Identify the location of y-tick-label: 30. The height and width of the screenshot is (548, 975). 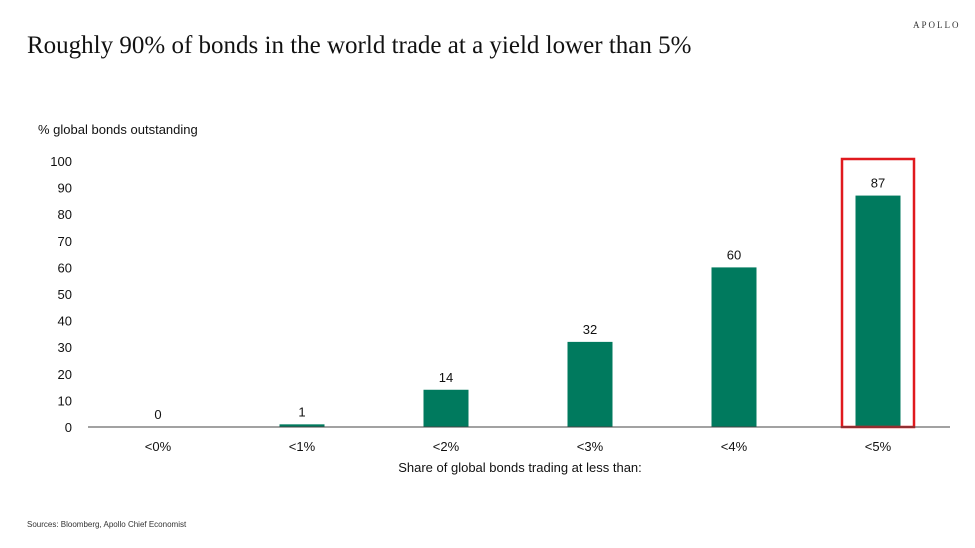
(65, 347).